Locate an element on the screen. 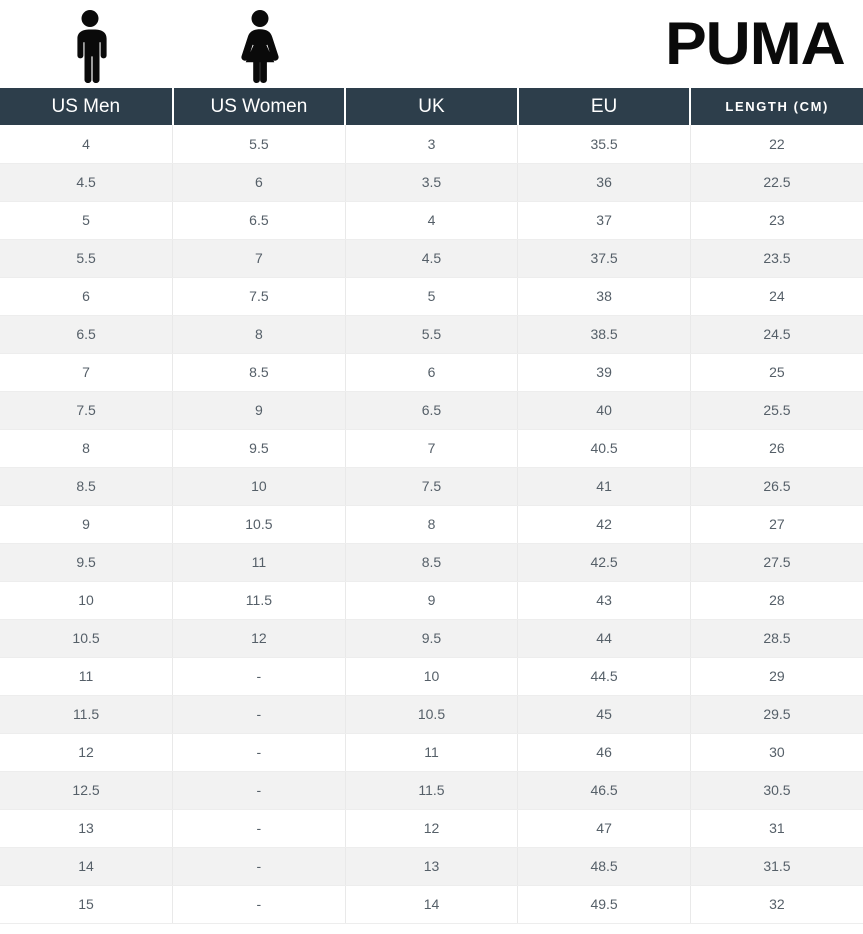 Image resolution: width=863 pixels, height=934 pixels. table-header-row: US Men US Women UK EU LENGTH (CM) is located at coordinates (431, 106).